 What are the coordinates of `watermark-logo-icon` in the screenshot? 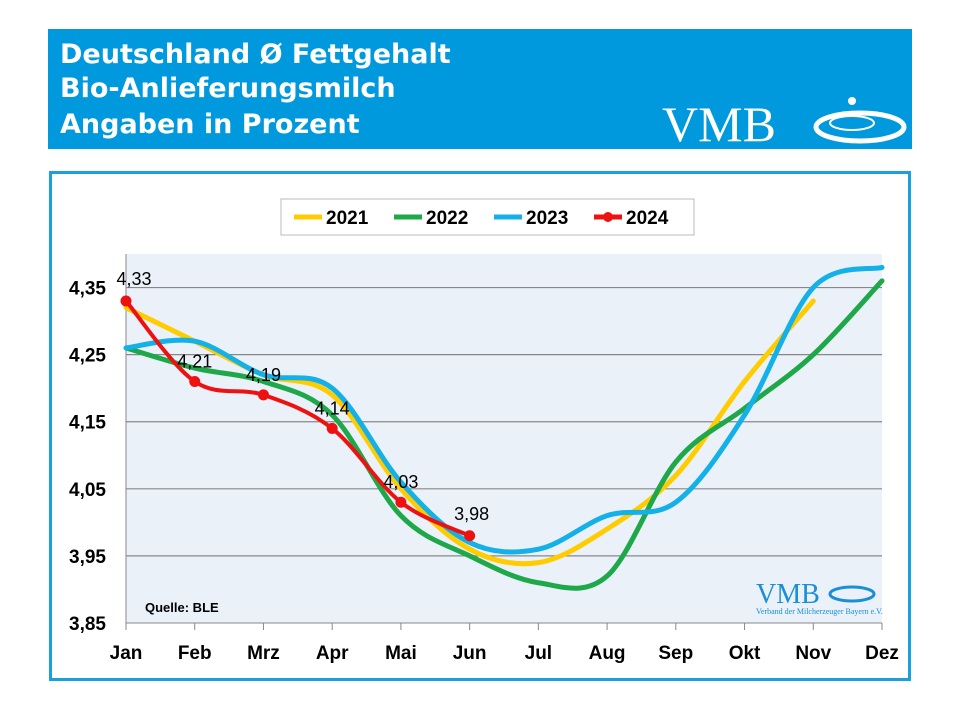 It's located at (852, 594).